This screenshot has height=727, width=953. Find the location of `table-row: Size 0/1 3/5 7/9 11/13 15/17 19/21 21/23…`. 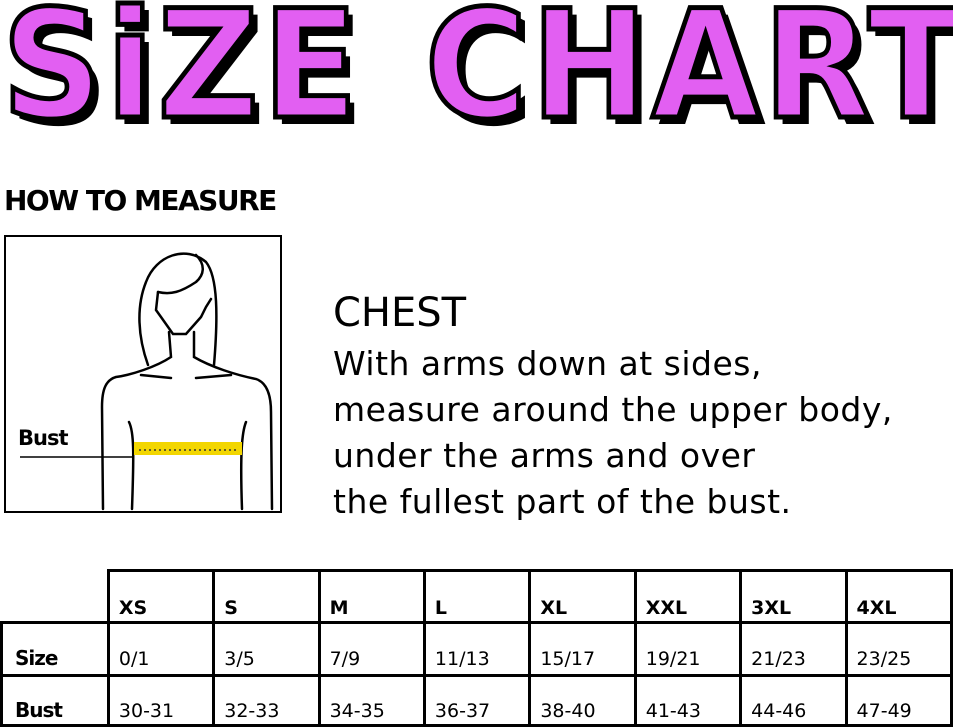

table-row: Size 0/1 3/5 7/9 11/13 15/17 19/21 21/23… is located at coordinates (476, 649).